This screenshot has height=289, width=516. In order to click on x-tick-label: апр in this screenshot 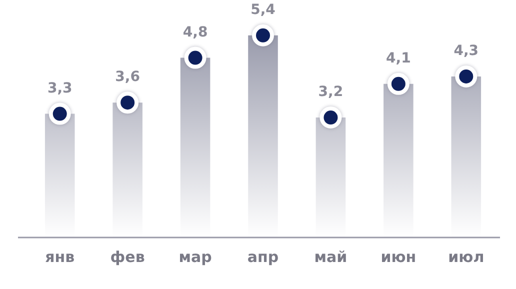, I will do `click(263, 257)`.